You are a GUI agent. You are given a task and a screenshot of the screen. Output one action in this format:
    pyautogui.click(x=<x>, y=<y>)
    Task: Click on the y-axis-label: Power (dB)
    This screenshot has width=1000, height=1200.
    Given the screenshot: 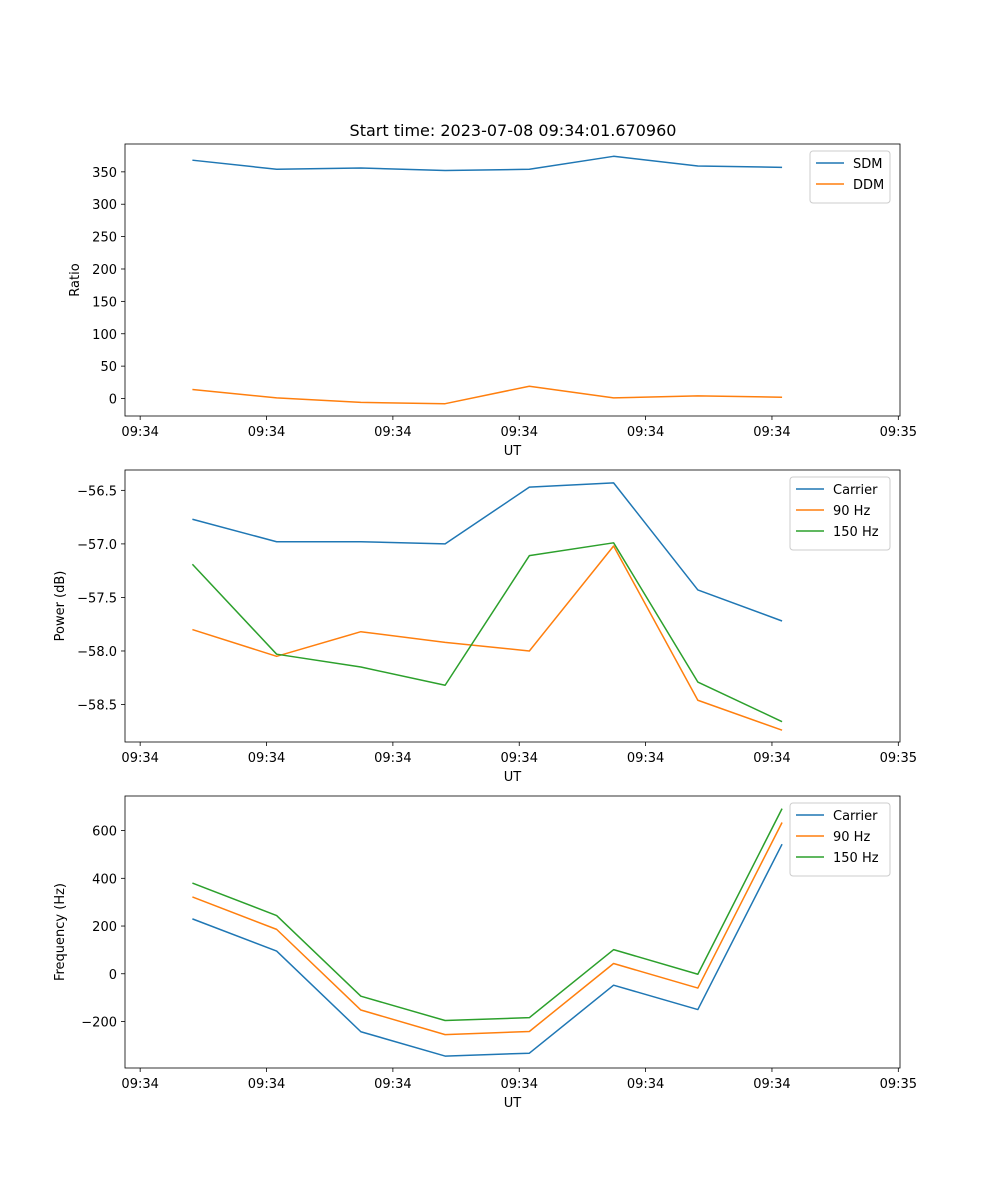 What is the action you would take?
    pyautogui.click(x=60, y=606)
    